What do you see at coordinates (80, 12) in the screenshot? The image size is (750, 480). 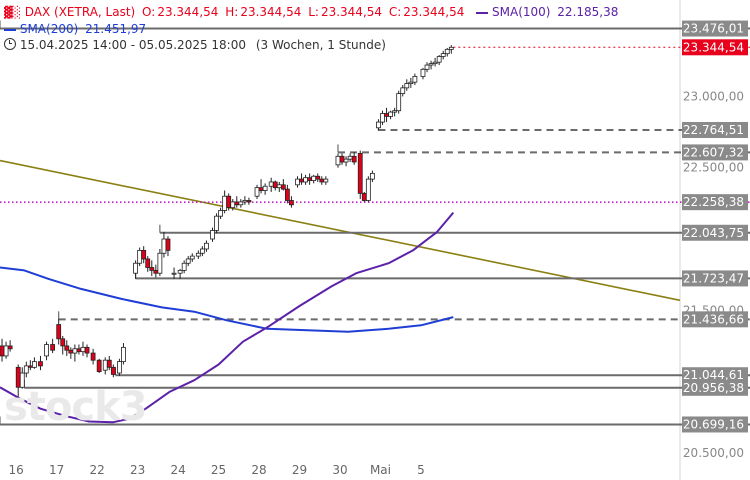 I see `instrument-name: DAX (XETRA, Last)` at bounding box center [80, 12].